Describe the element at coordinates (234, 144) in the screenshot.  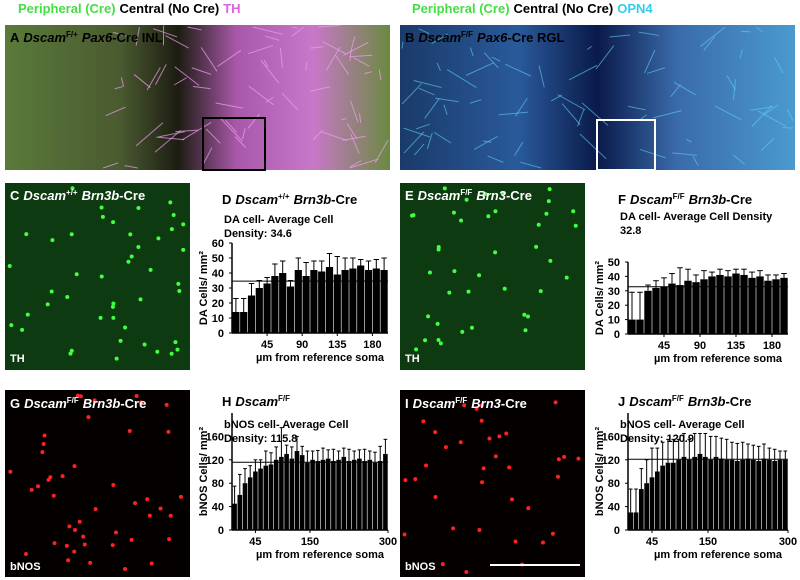
I see `inset-box` at that location.